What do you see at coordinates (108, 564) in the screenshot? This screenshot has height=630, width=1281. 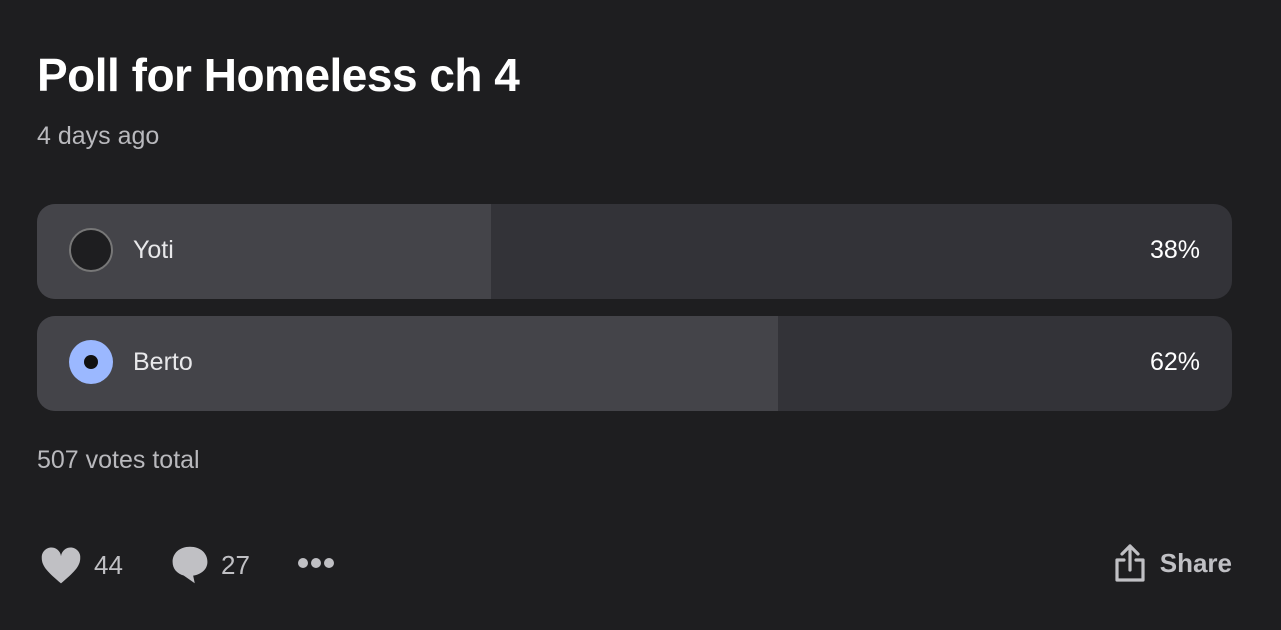 I see `like-count: 44` at bounding box center [108, 564].